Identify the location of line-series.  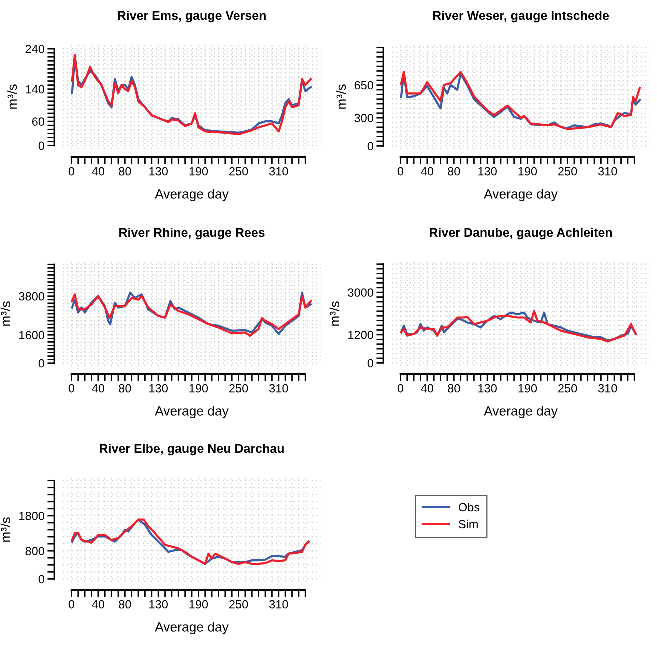
(190, 542).